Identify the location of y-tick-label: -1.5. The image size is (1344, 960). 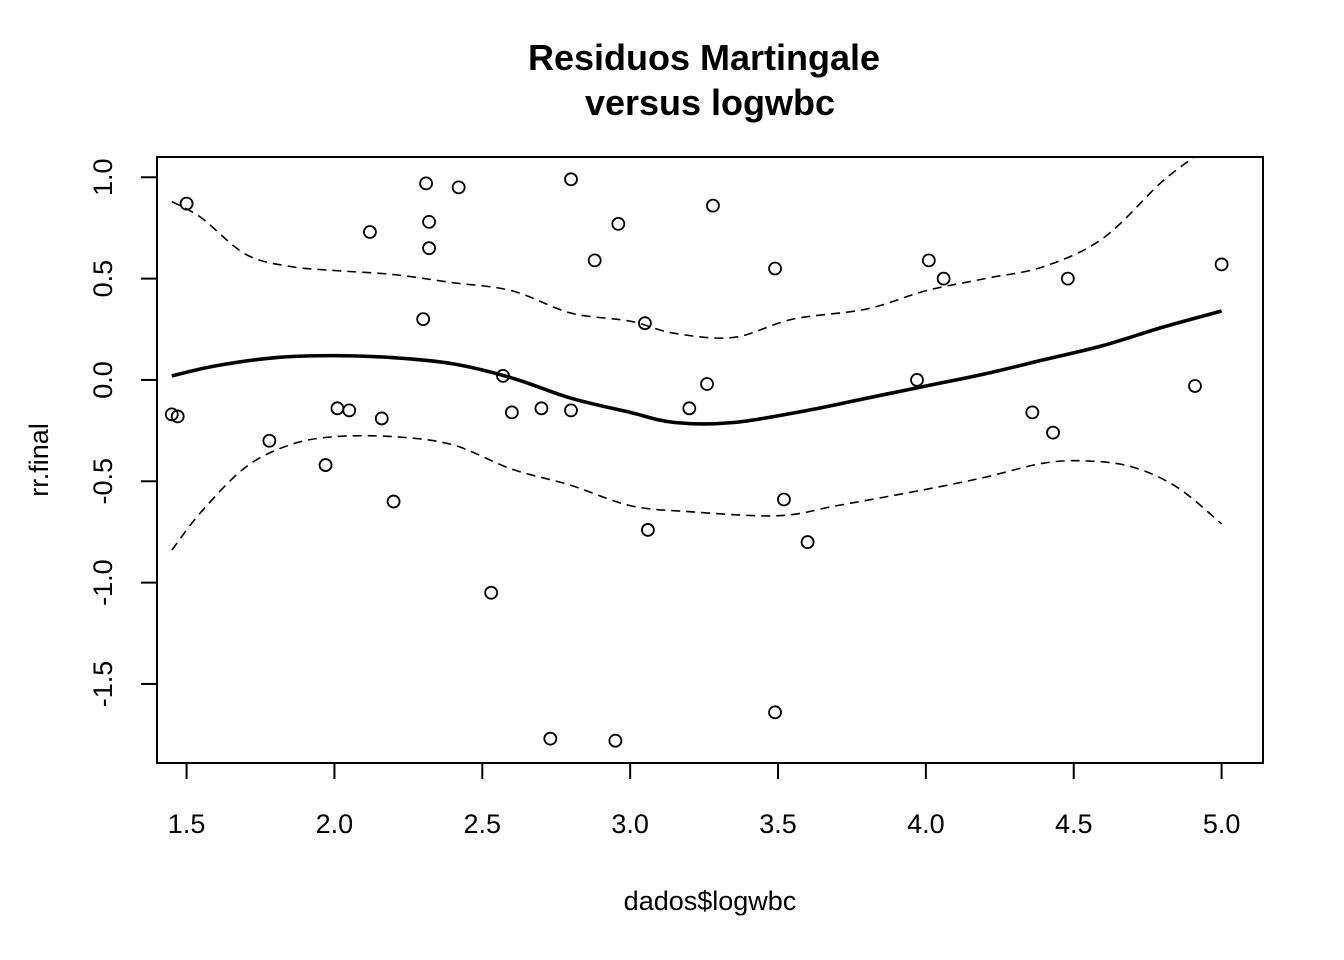
(103, 684).